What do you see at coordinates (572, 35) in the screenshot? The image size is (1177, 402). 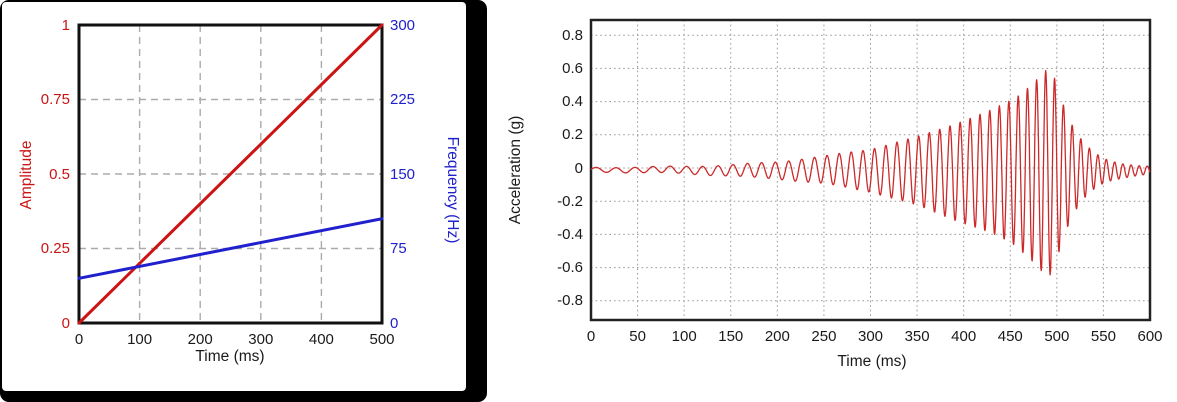 I see `tick-label: 0.8` at bounding box center [572, 35].